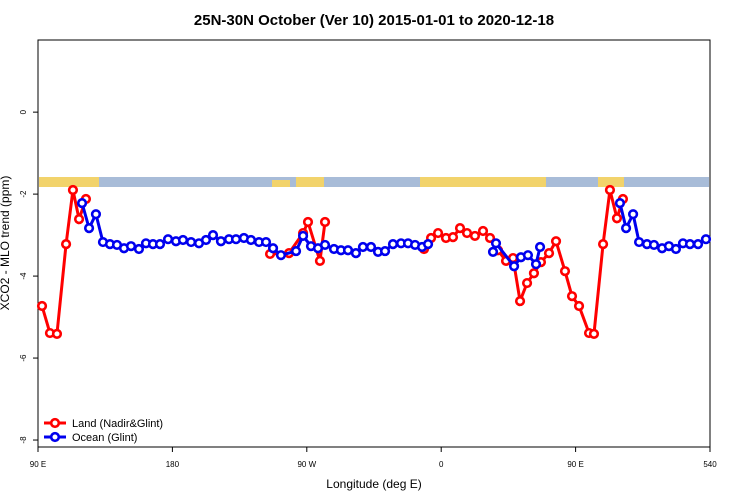 The image size is (750, 500). Describe the element at coordinates (23, 440) in the screenshot. I see `y-tick-label: -8` at that location.